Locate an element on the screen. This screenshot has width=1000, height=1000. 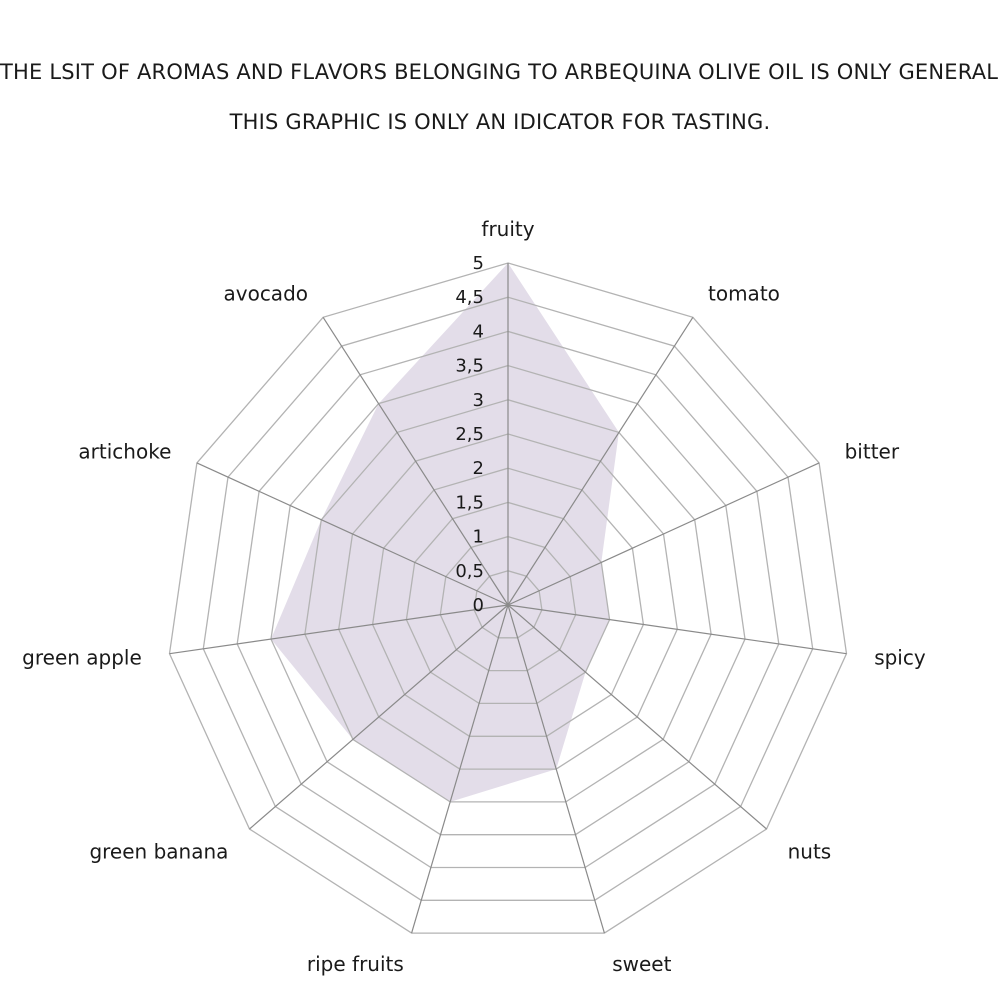
category-label: tomato is located at coordinates (744, 294).